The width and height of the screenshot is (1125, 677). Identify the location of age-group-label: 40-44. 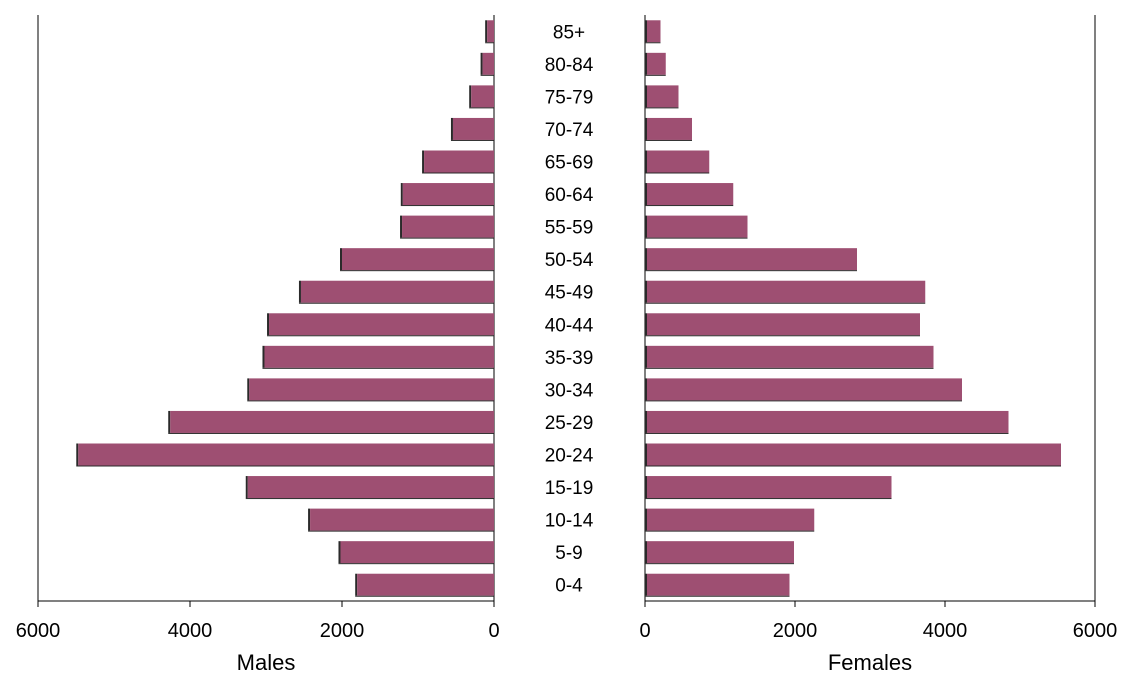
(569, 325).